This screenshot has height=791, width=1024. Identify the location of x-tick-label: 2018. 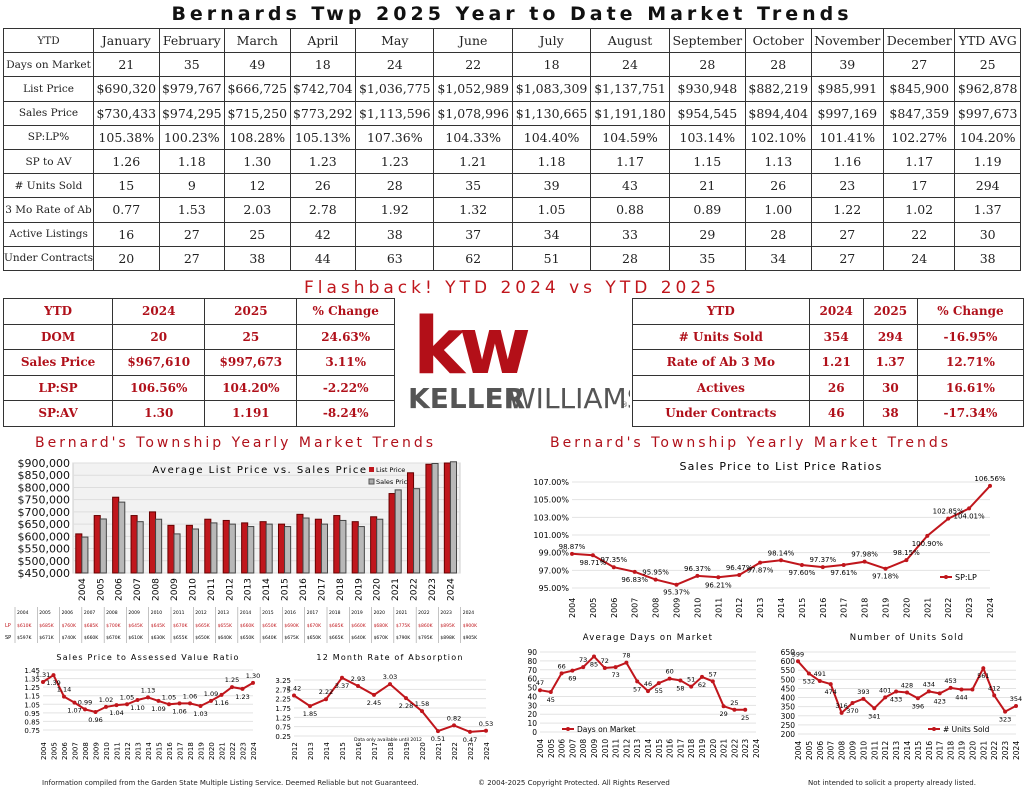
(191, 751).